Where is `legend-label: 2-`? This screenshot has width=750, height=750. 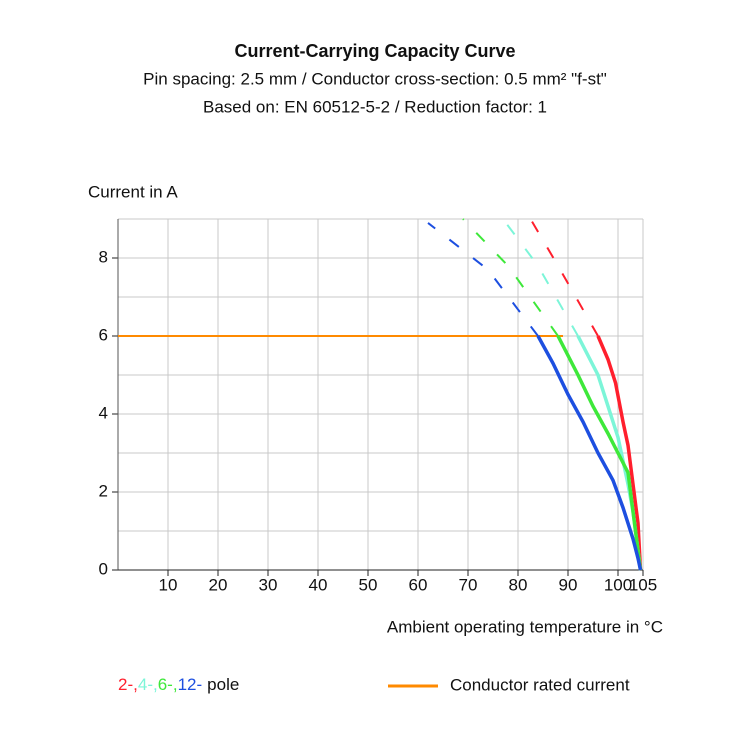 legend-label: 2- is located at coordinates (125, 684).